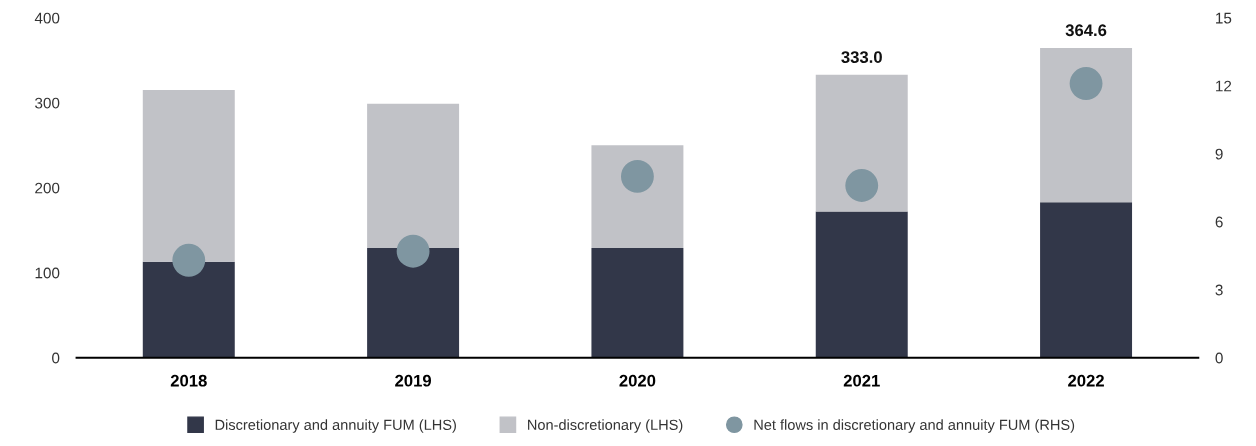 The width and height of the screenshot is (1256, 446). I want to click on x-tick-label: 2022, so click(1086, 380).